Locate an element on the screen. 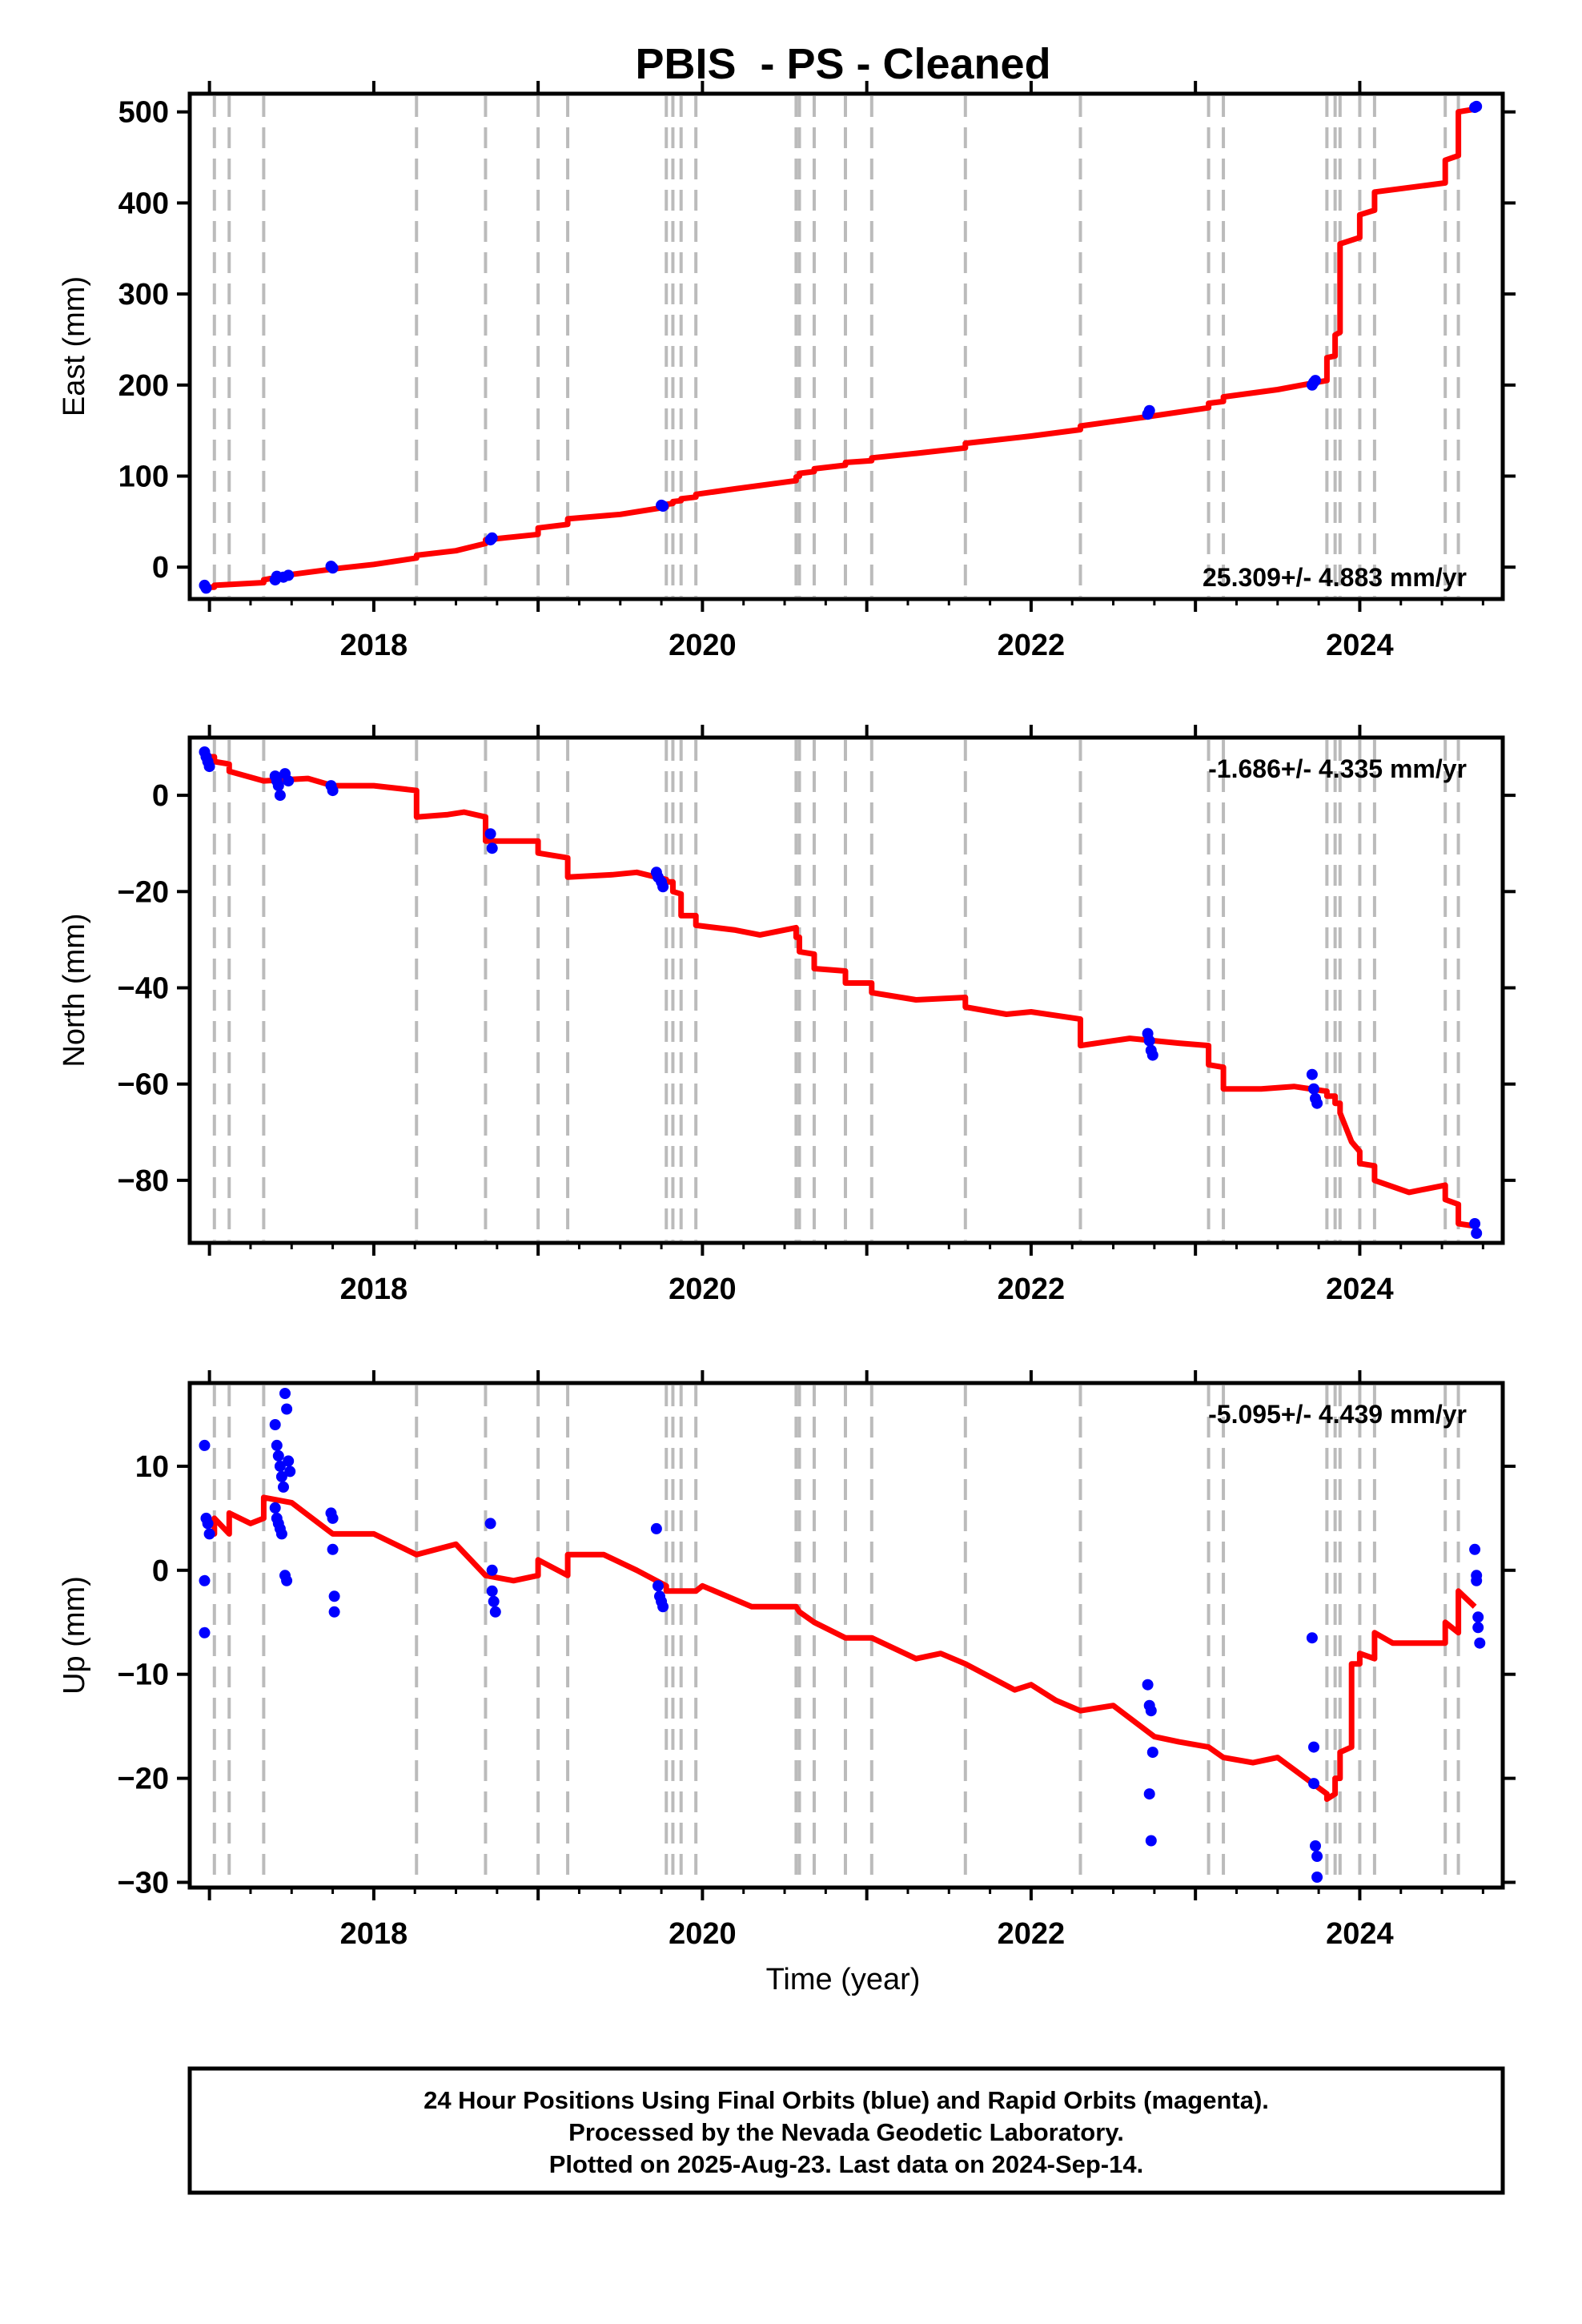  east-x-tick-label-0: 2018 is located at coordinates (374, 645).